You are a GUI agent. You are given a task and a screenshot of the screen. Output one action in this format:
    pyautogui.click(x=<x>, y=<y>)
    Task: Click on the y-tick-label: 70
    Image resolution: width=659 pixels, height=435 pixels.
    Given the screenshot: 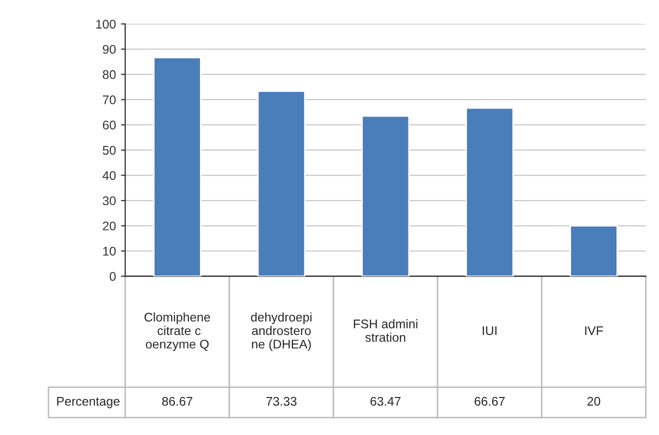 What is the action you would take?
    pyautogui.click(x=109, y=99)
    